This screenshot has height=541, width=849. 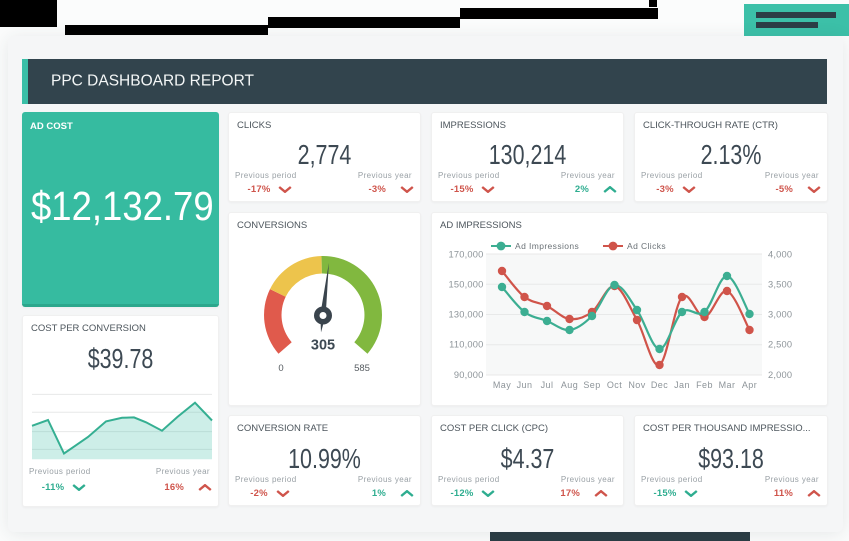 I want to click on svg-text: Dec, so click(x=659, y=385).